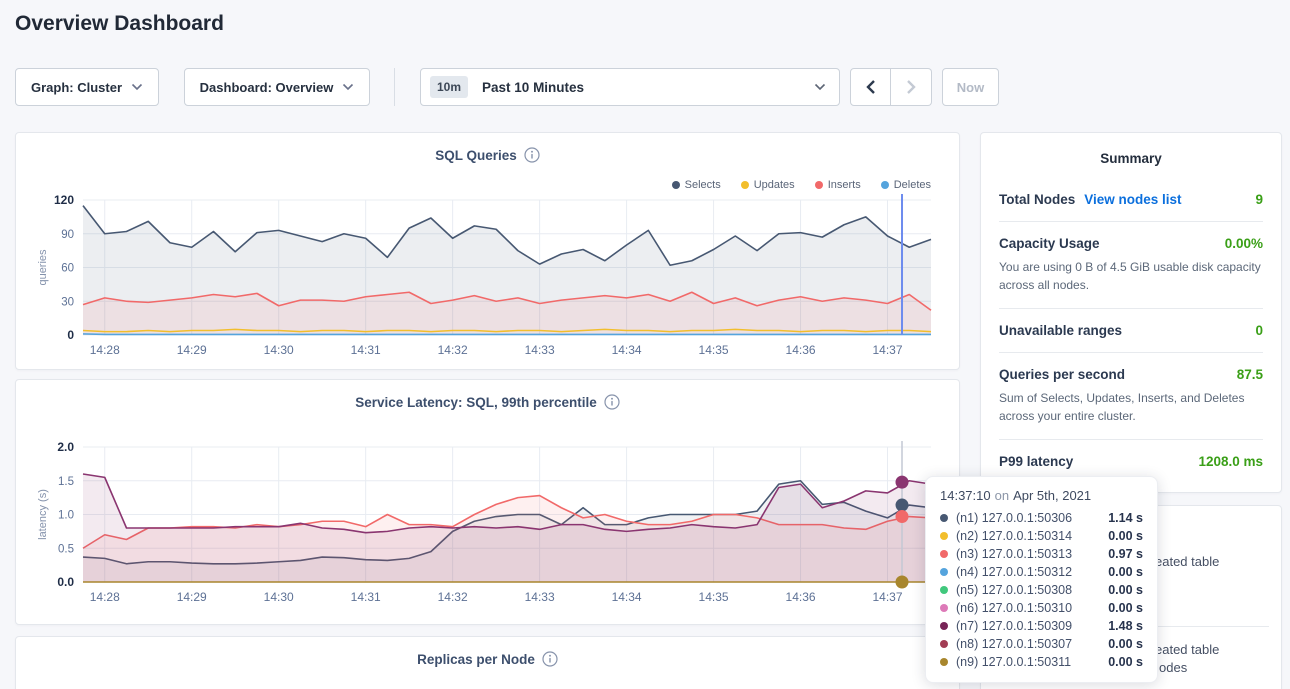 This screenshot has width=1290, height=689. What do you see at coordinates (1249, 374) in the screenshot?
I see `summary-value: 87.5` at bounding box center [1249, 374].